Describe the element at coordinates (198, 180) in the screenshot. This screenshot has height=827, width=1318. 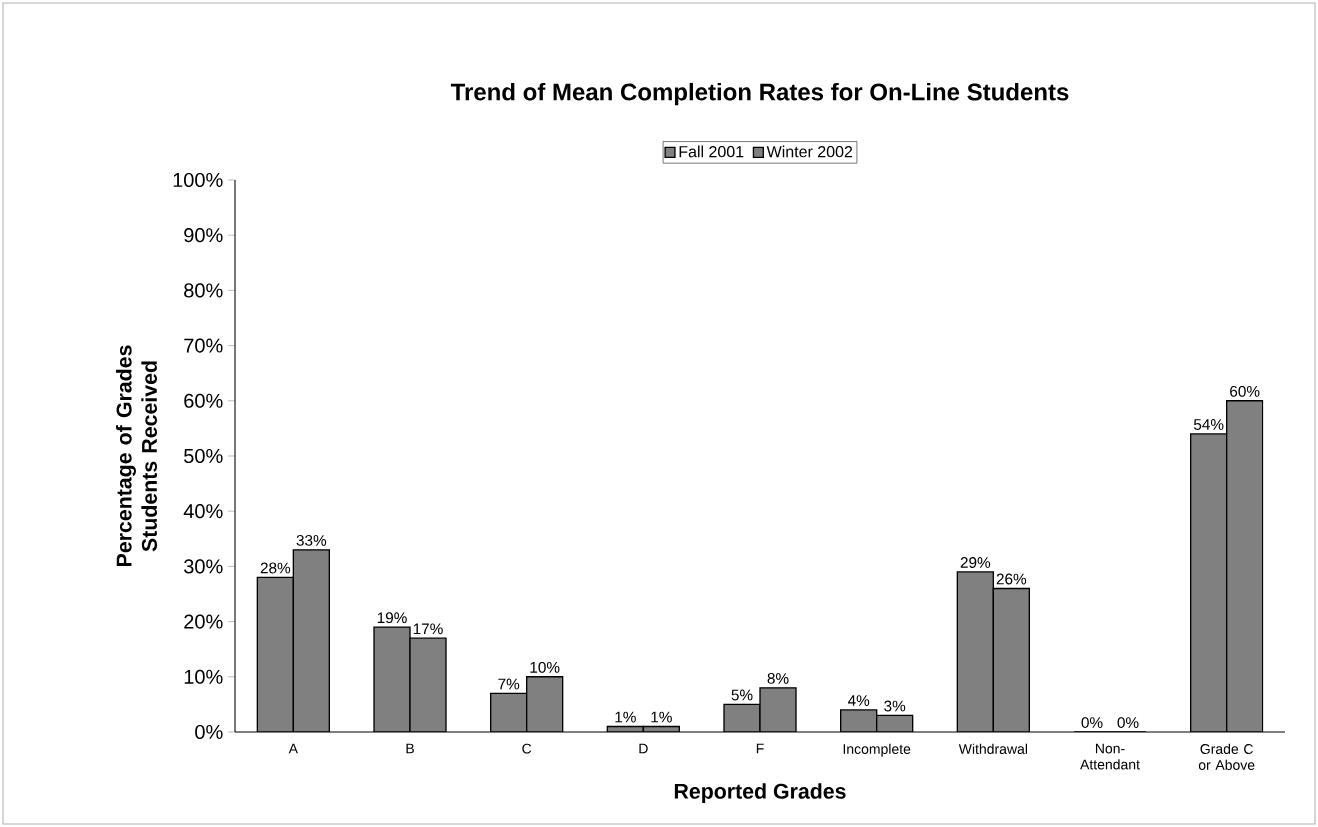
I see `y-tick-label: 100%` at that location.